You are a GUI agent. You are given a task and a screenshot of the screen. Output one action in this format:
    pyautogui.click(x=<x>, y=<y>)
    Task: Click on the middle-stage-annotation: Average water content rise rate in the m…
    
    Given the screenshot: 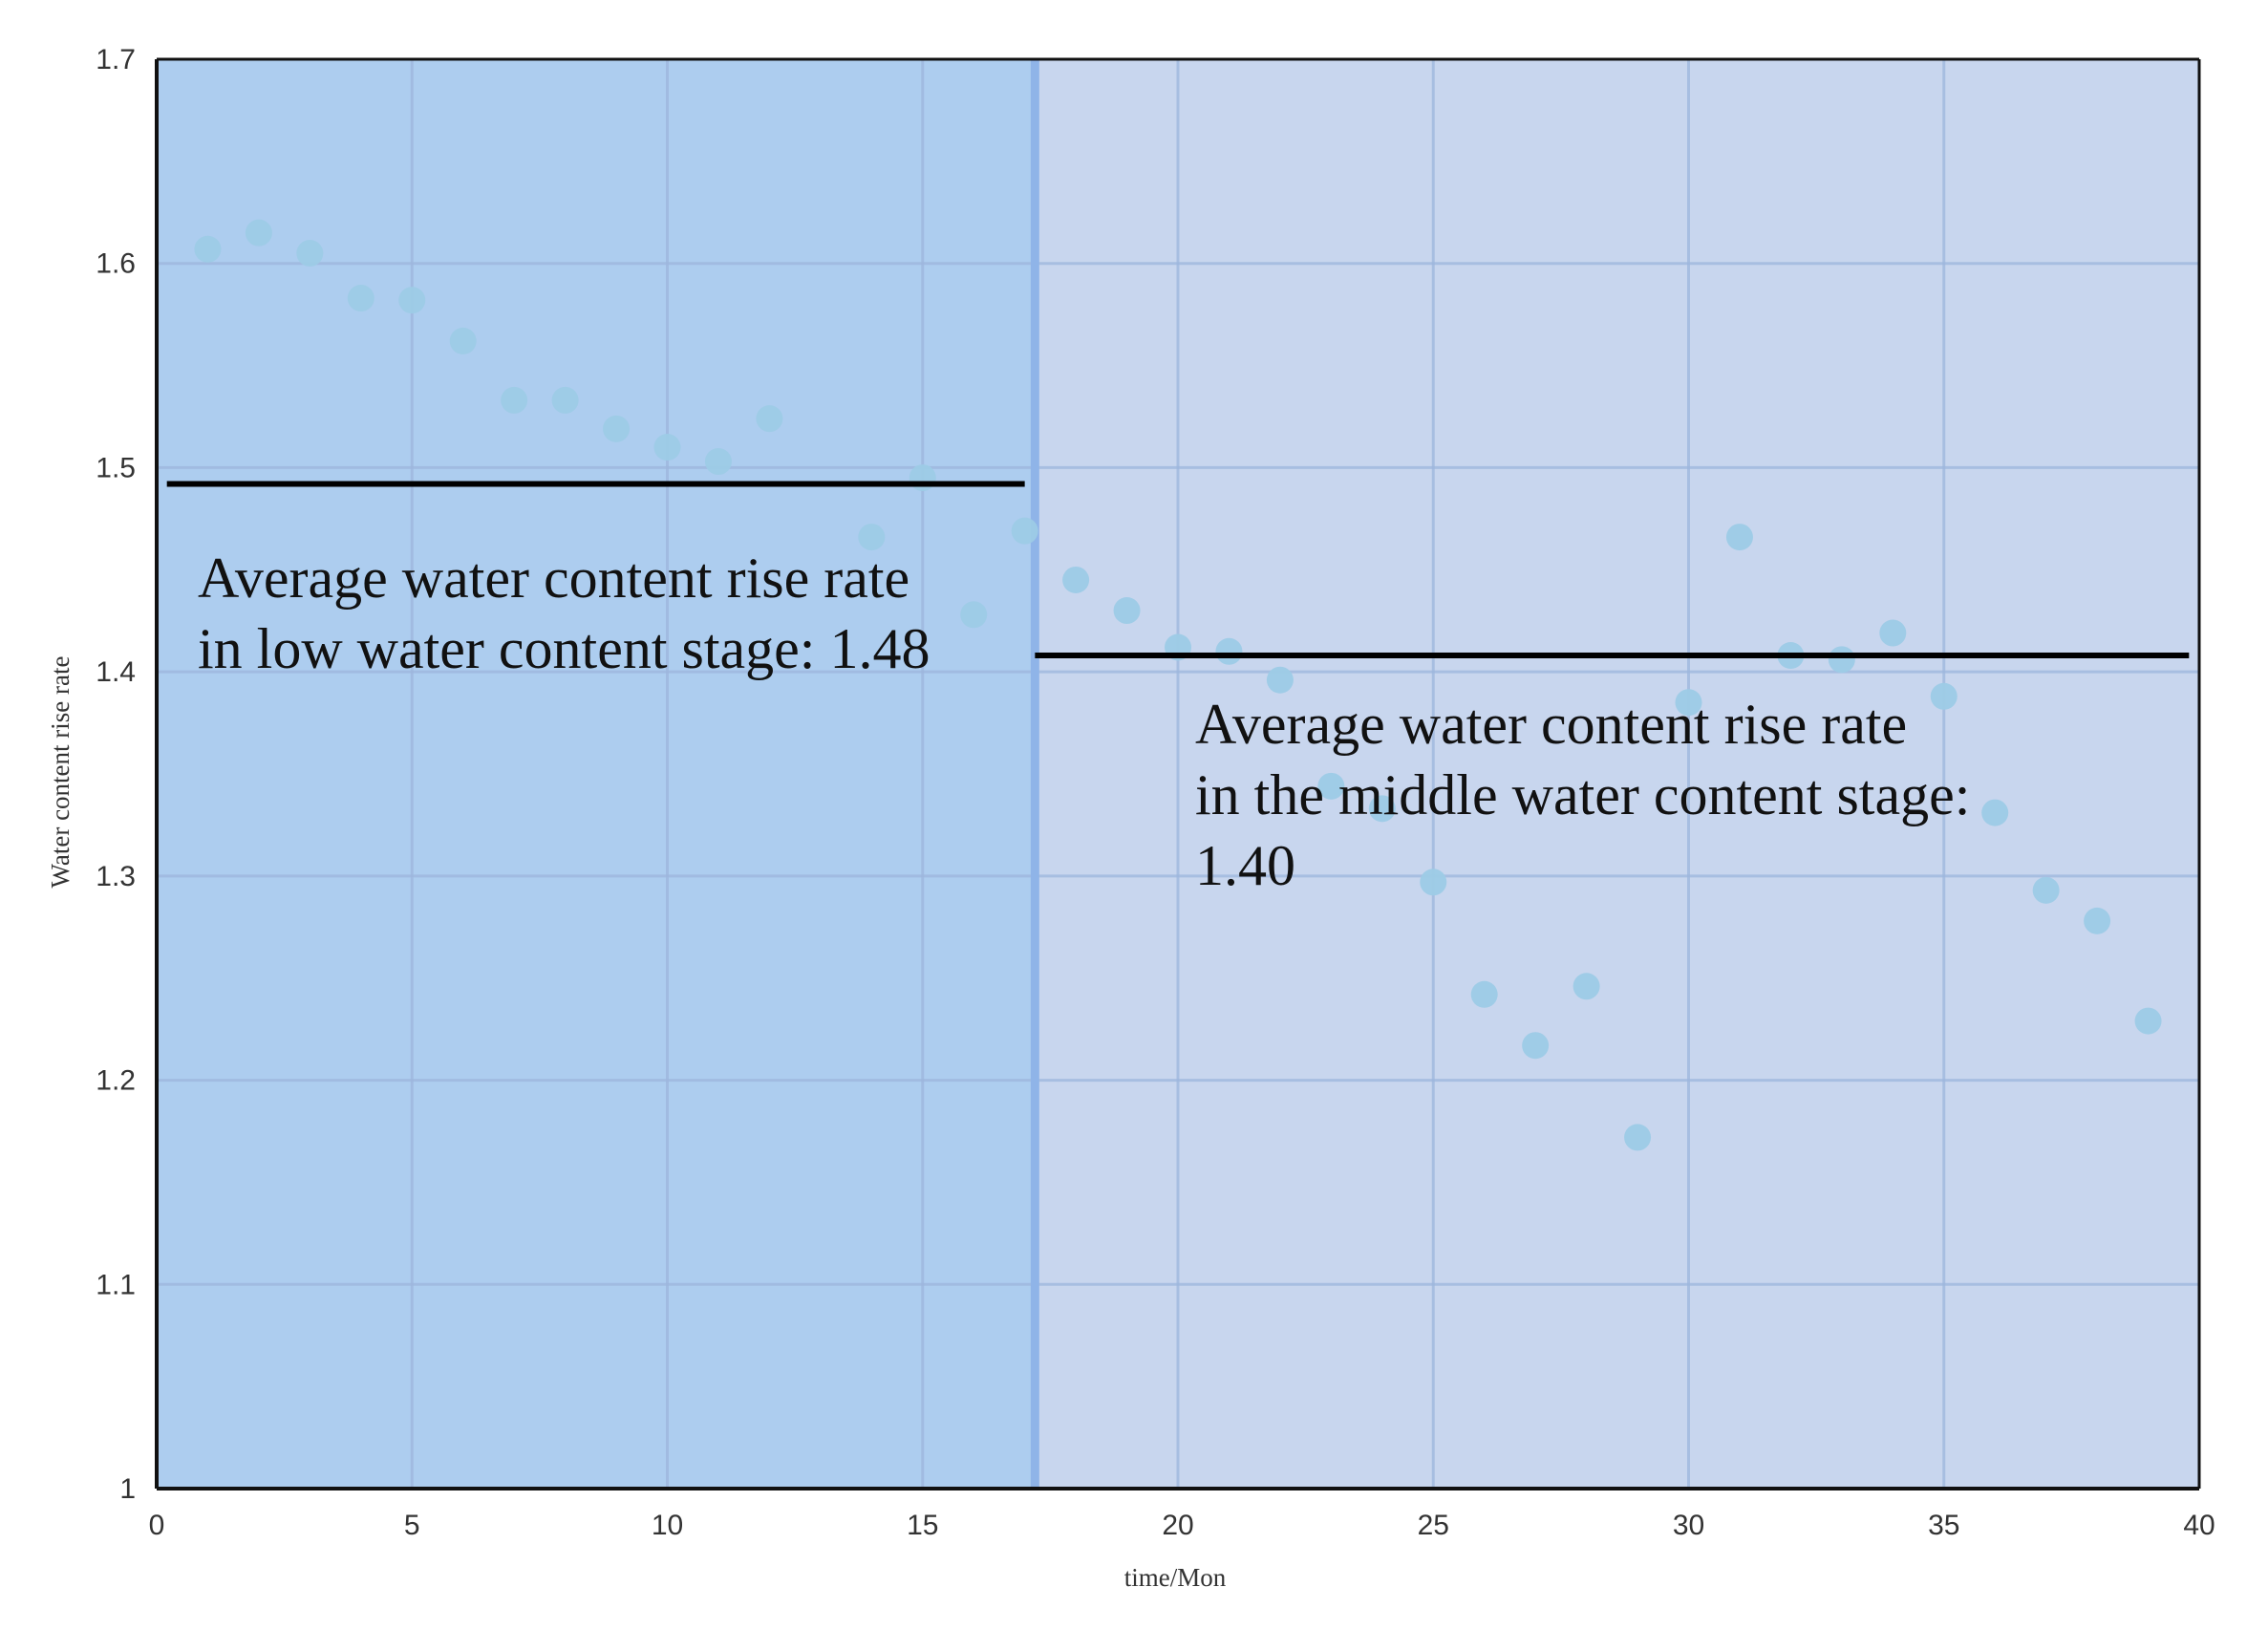 What is the action you would take?
    pyautogui.click(x=1590, y=795)
    